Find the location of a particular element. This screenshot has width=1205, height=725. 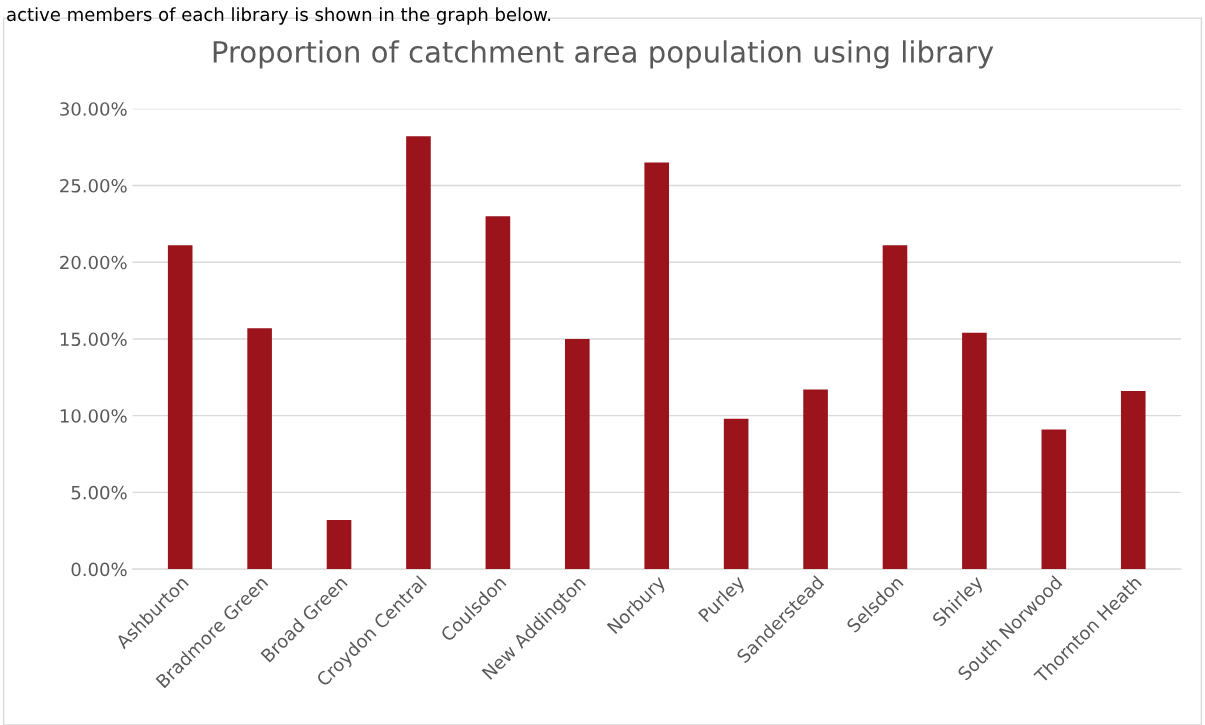

y-tick-label: 15.00% is located at coordinates (93, 339).